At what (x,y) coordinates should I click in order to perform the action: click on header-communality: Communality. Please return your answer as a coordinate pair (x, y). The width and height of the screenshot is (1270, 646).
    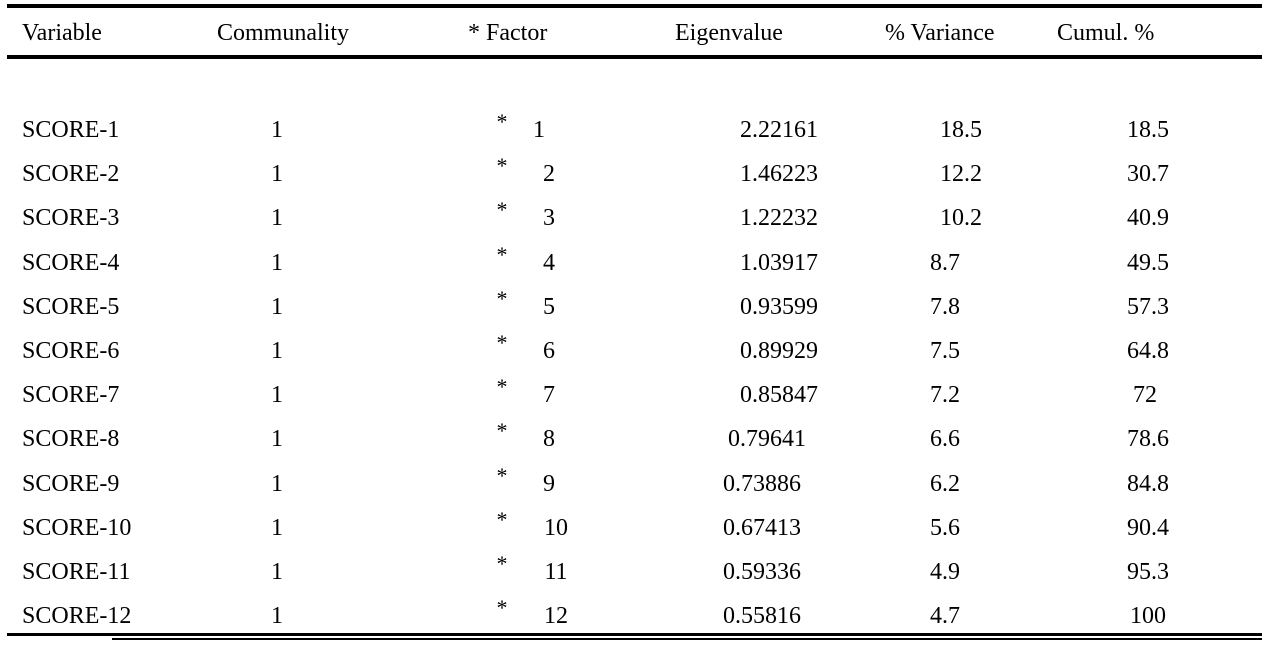
    Looking at the image, I should click on (283, 33).